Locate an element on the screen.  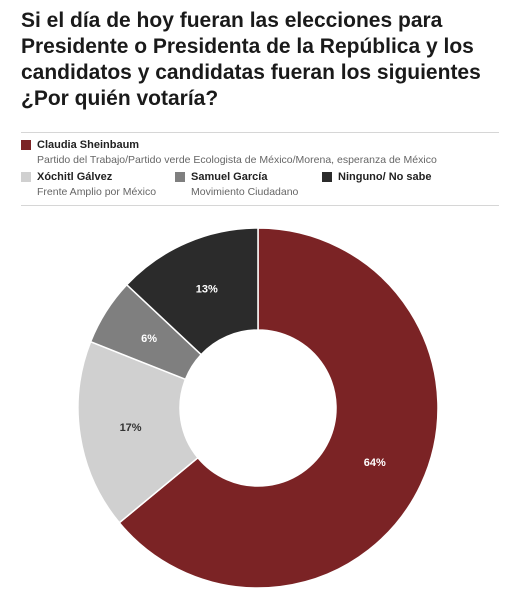
slice-label-sheinbaum: 64% is located at coordinates (375, 463).